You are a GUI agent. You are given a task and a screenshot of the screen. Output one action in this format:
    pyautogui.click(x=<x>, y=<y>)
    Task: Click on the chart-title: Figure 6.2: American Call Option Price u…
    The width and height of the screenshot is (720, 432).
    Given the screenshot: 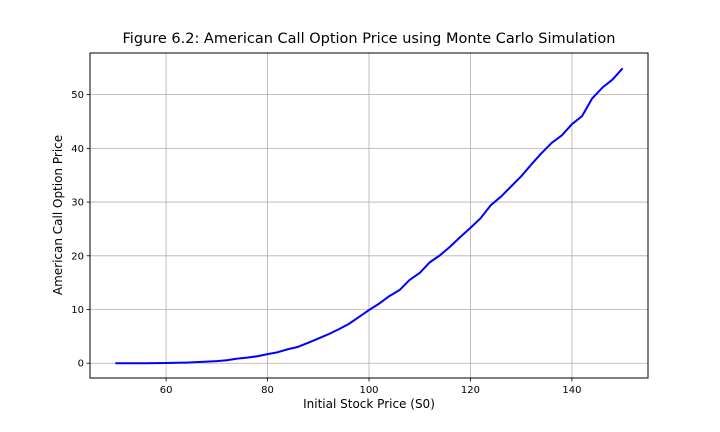 What is the action you would take?
    pyautogui.click(x=369, y=39)
    